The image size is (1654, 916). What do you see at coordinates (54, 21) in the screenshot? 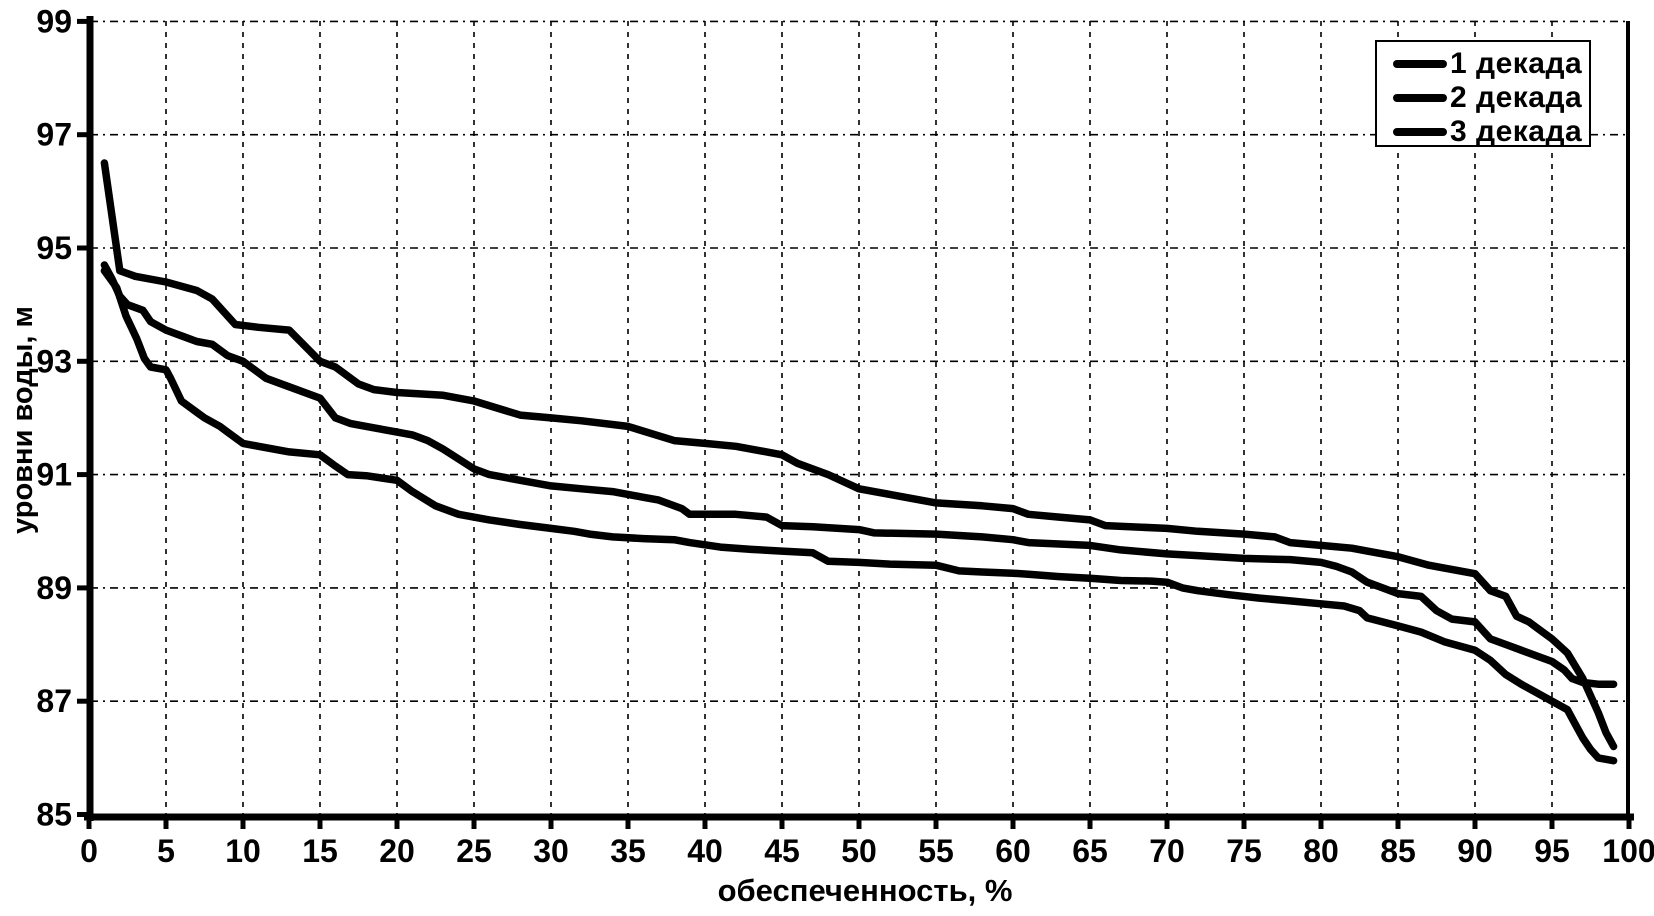
I see `tick-label: 99` at bounding box center [54, 21].